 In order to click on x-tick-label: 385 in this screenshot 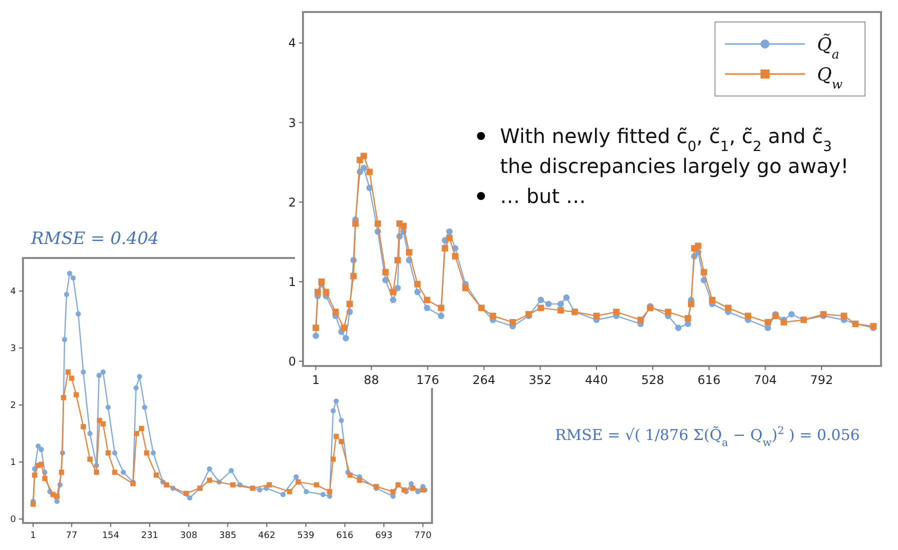, I will do `click(227, 536)`.